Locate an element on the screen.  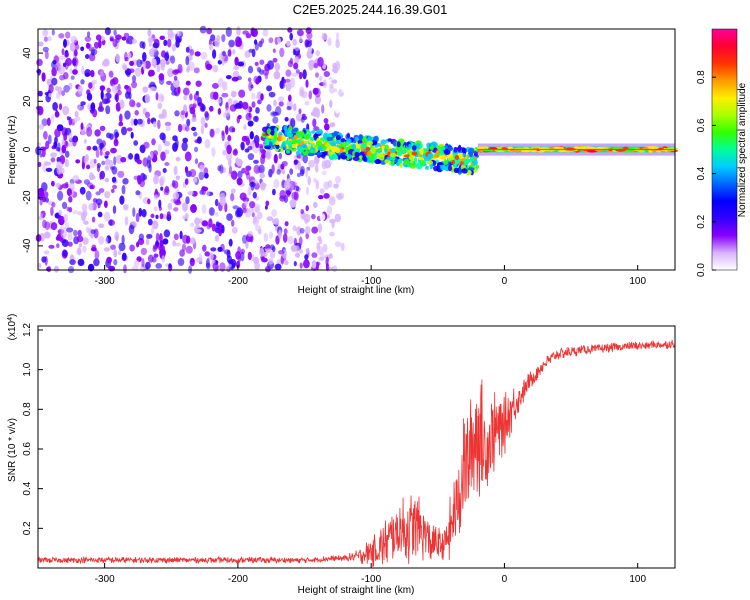
spectrogram-x-tick-label: -200 is located at coordinates (238, 281).